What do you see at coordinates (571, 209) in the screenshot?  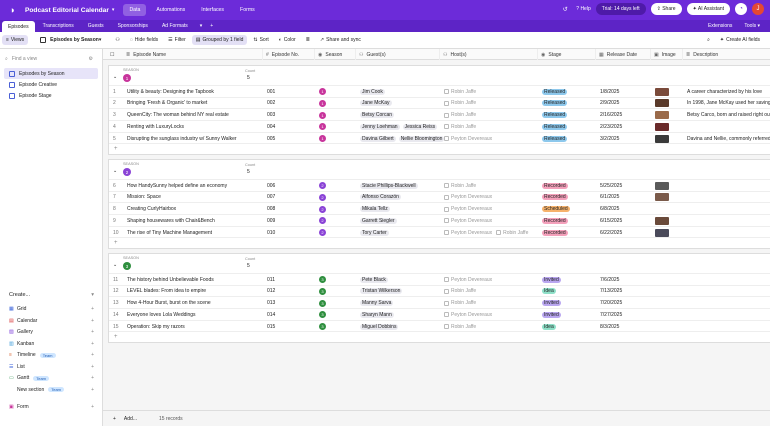 I see `stage-cell: Scheduled` at bounding box center [571, 209].